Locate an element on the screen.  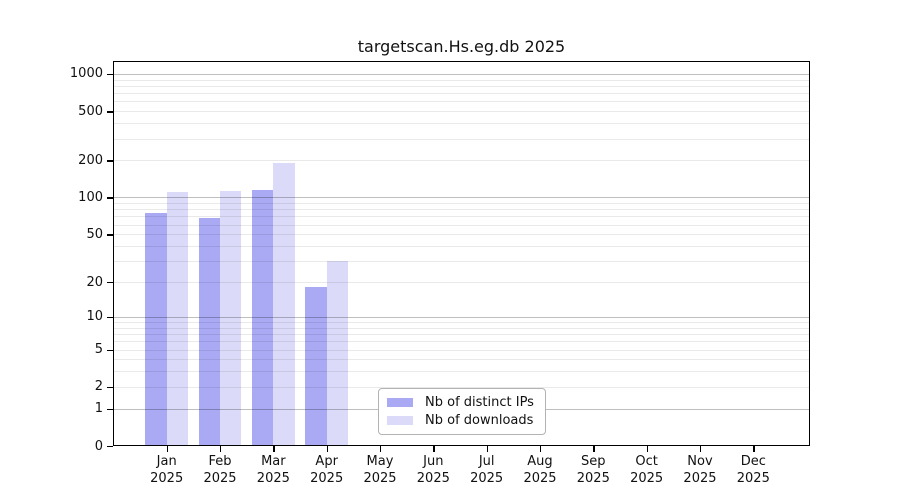
x-tick-label-oct: Oct 2025 is located at coordinates (647, 470).